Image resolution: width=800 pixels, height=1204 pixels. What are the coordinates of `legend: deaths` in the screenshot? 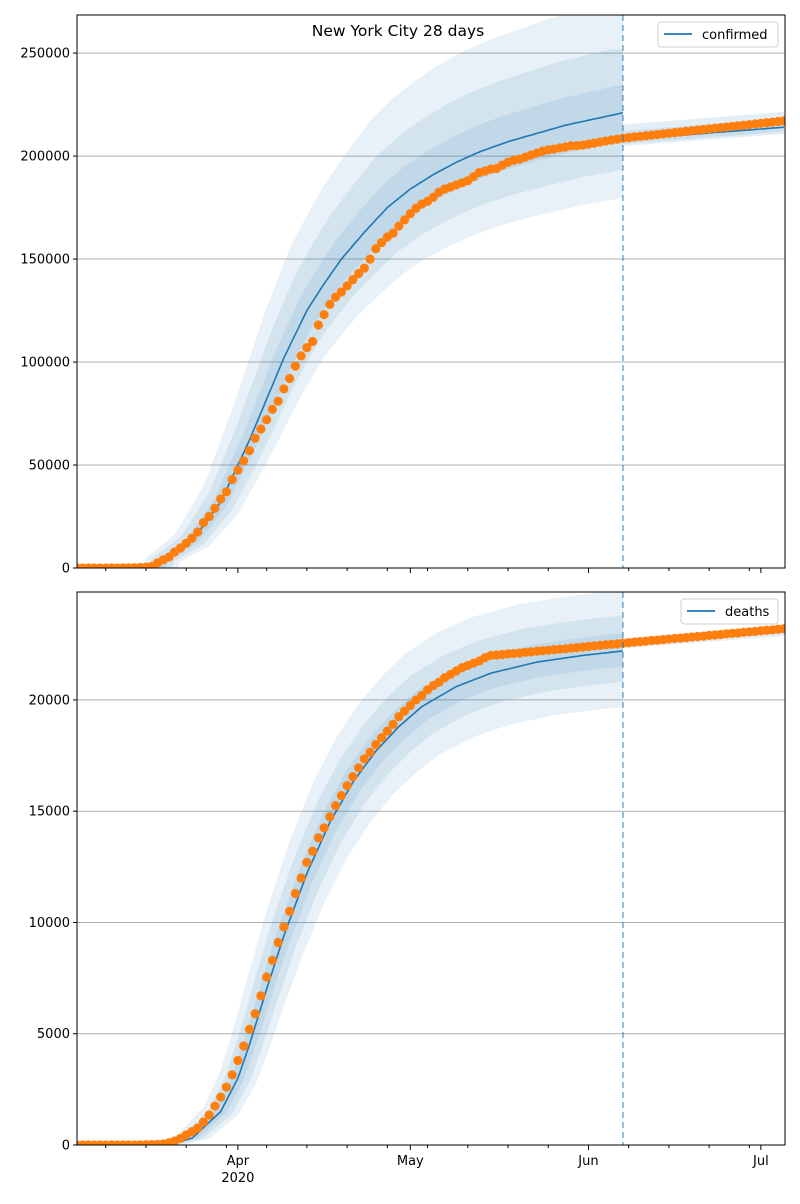 It's located at (729, 611).